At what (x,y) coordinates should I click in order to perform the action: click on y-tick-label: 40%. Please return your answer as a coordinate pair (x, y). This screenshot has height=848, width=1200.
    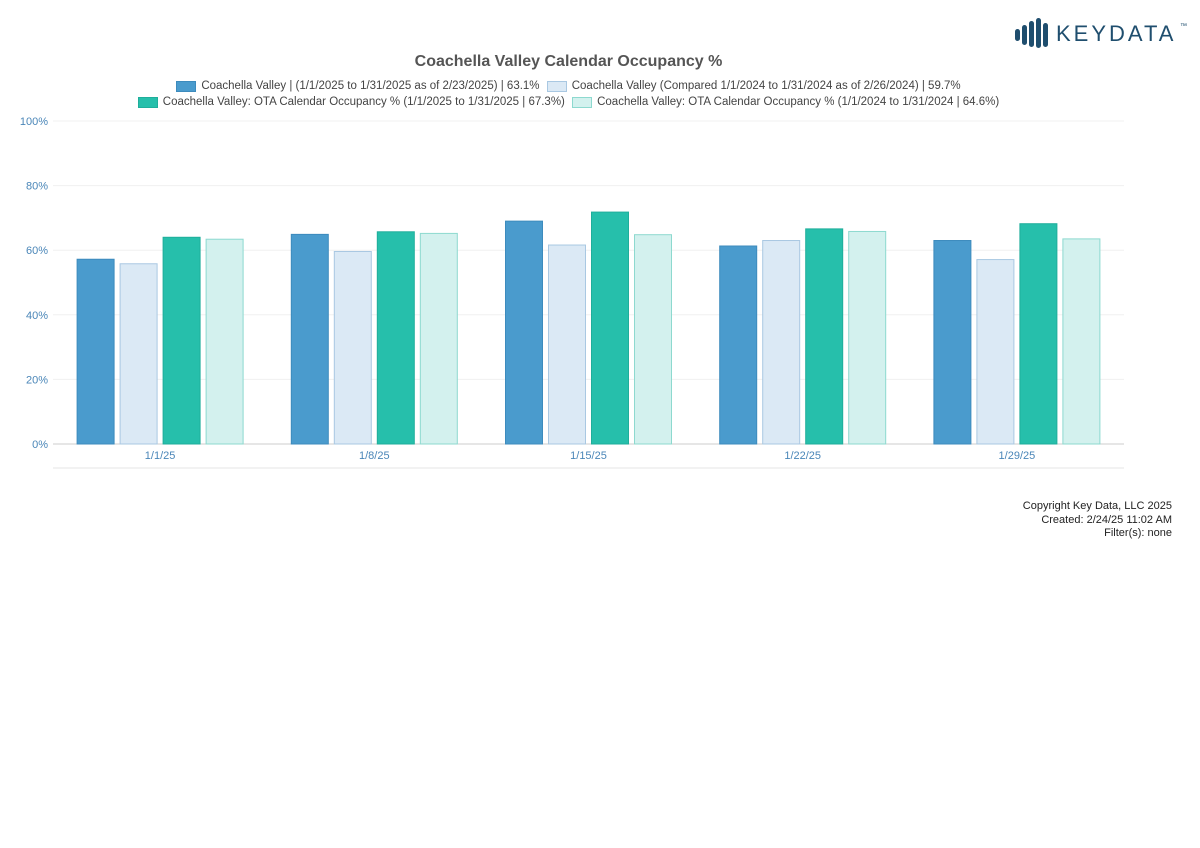
    Looking at the image, I should click on (37, 316).